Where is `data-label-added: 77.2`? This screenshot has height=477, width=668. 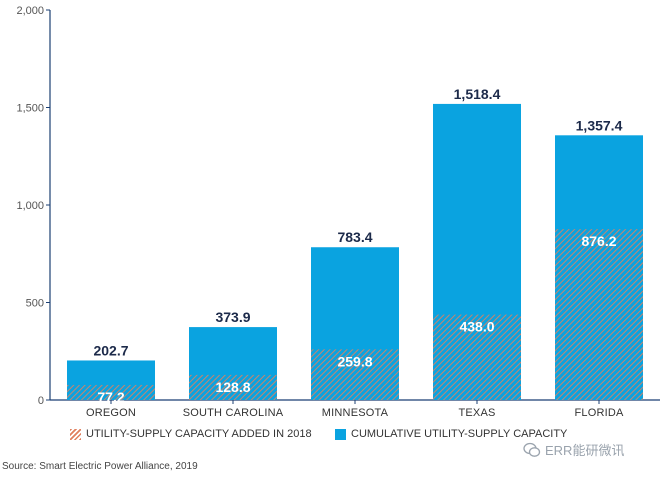 data-label-added: 77.2 is located at coordinates (110, 397).